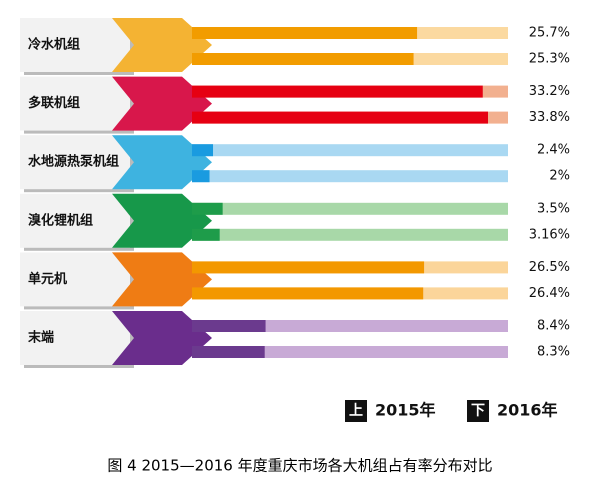  I want to click on legend-label: 2015年, so click(405, 410).